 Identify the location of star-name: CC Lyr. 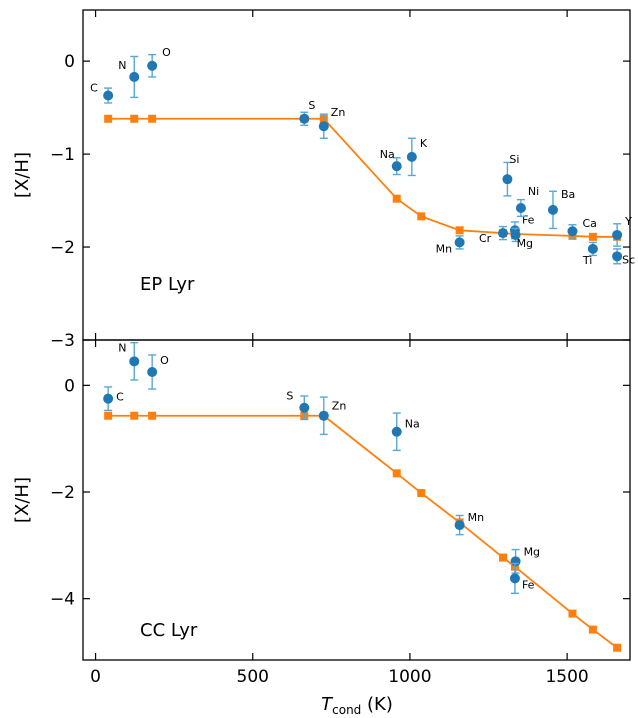
(169, 630).